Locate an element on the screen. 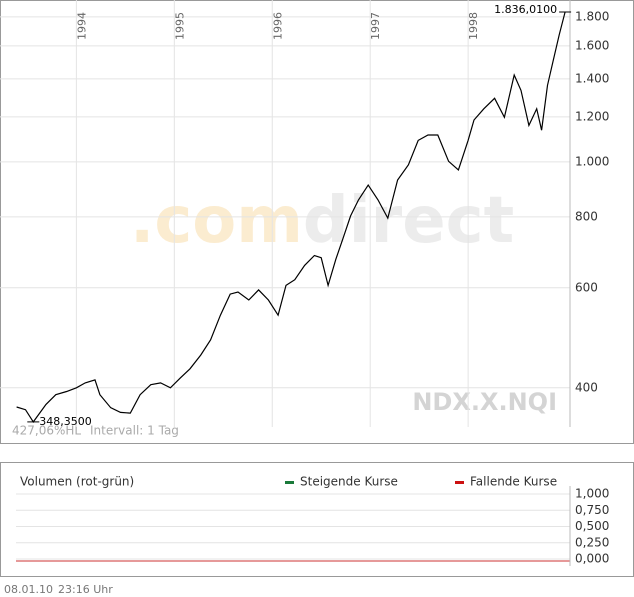 The height and width of the screenshot is (597, 634). watermark: .comdirect is located at coordinates (322, 221).